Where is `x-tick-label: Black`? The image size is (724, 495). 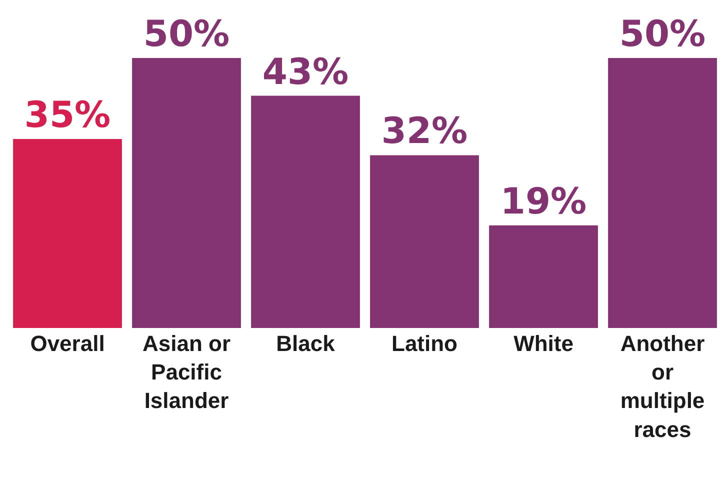 x-tick-label: Black is located at coordinates (306, 343).